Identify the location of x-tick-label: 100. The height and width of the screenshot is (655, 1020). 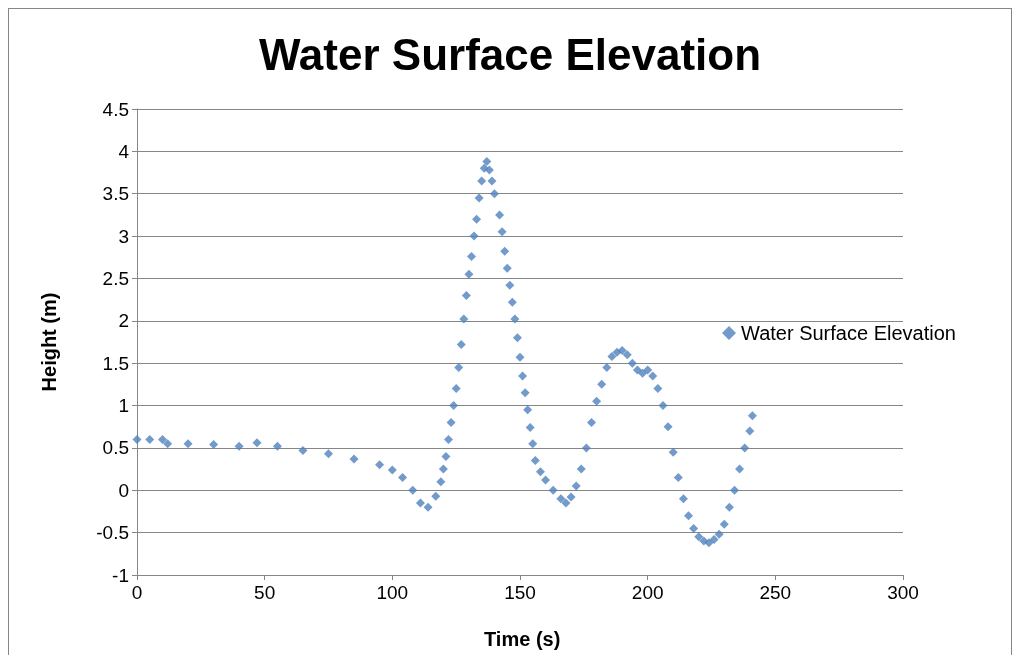
(392, 592).